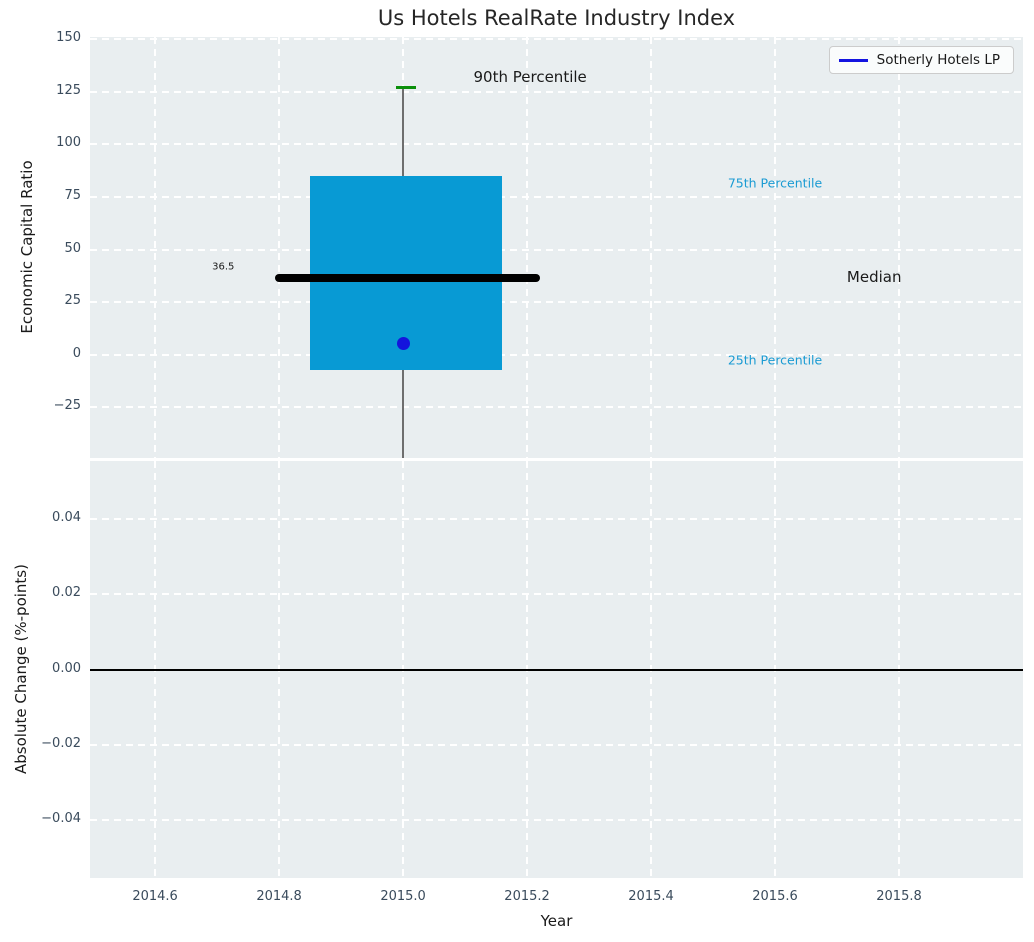  Describe the element at coordinates (155, 896) in the screenshot. I see `xtick-label: 2014.6` at that location.